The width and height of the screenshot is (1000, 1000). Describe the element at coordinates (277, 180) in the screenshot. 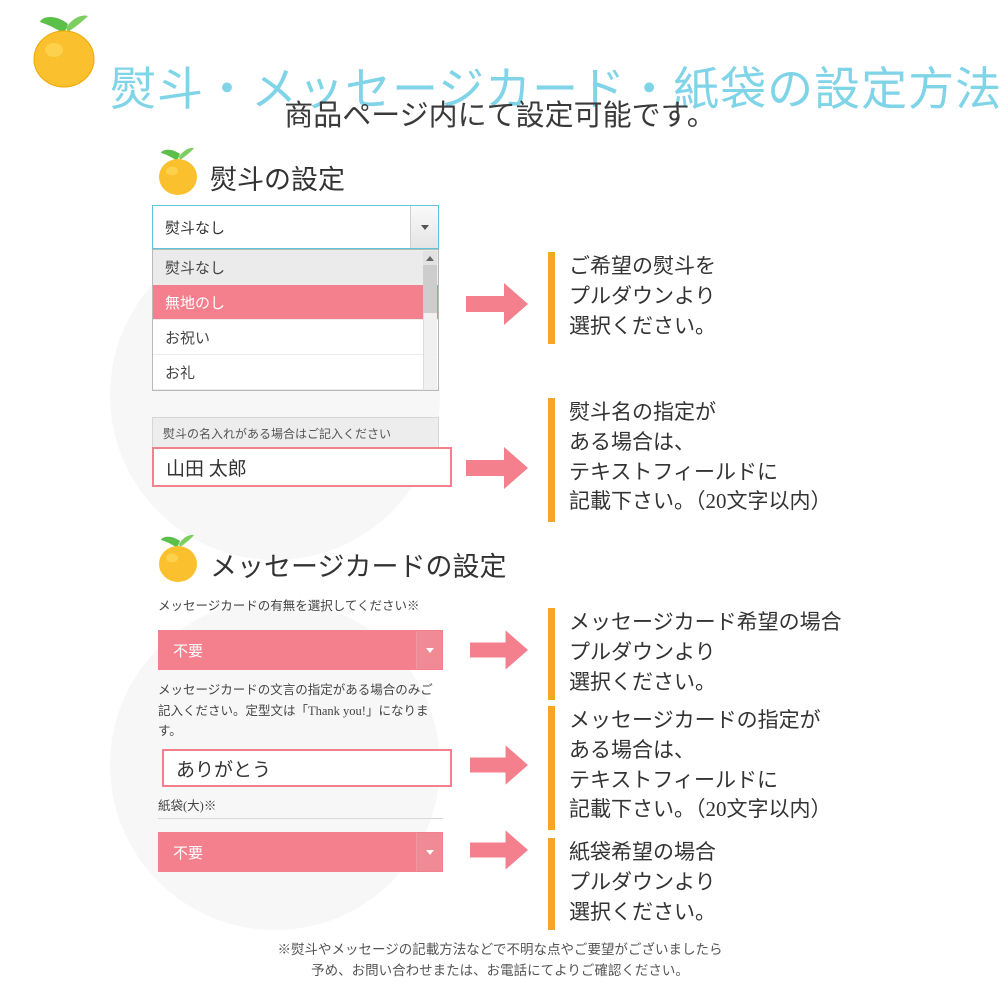

I see `section-heading-noshi: 熨斗の設定` at that location.